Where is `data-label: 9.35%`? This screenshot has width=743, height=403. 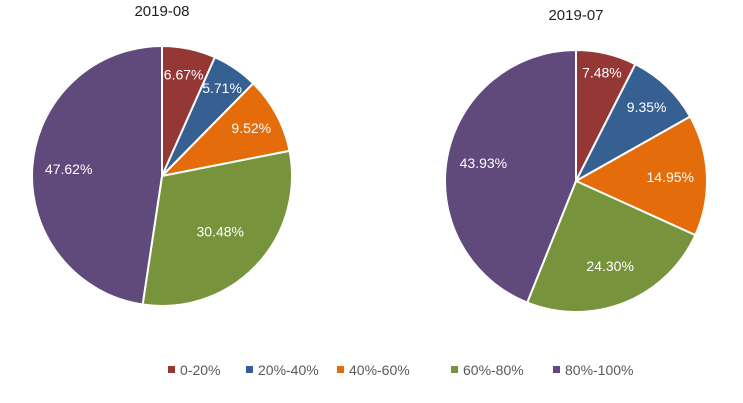 data-label: 9.35% is located at coordinates (647, 107).